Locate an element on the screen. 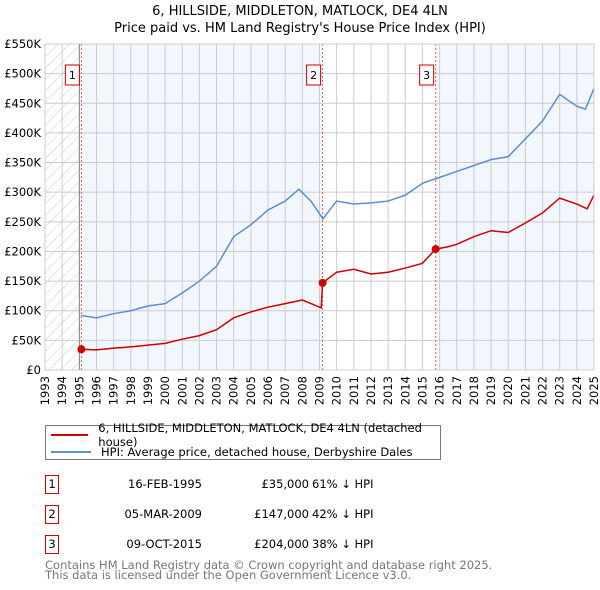 This screenshot has width=600, height=590. x-tick-label: 1999 is located at coordinates (148, 390).